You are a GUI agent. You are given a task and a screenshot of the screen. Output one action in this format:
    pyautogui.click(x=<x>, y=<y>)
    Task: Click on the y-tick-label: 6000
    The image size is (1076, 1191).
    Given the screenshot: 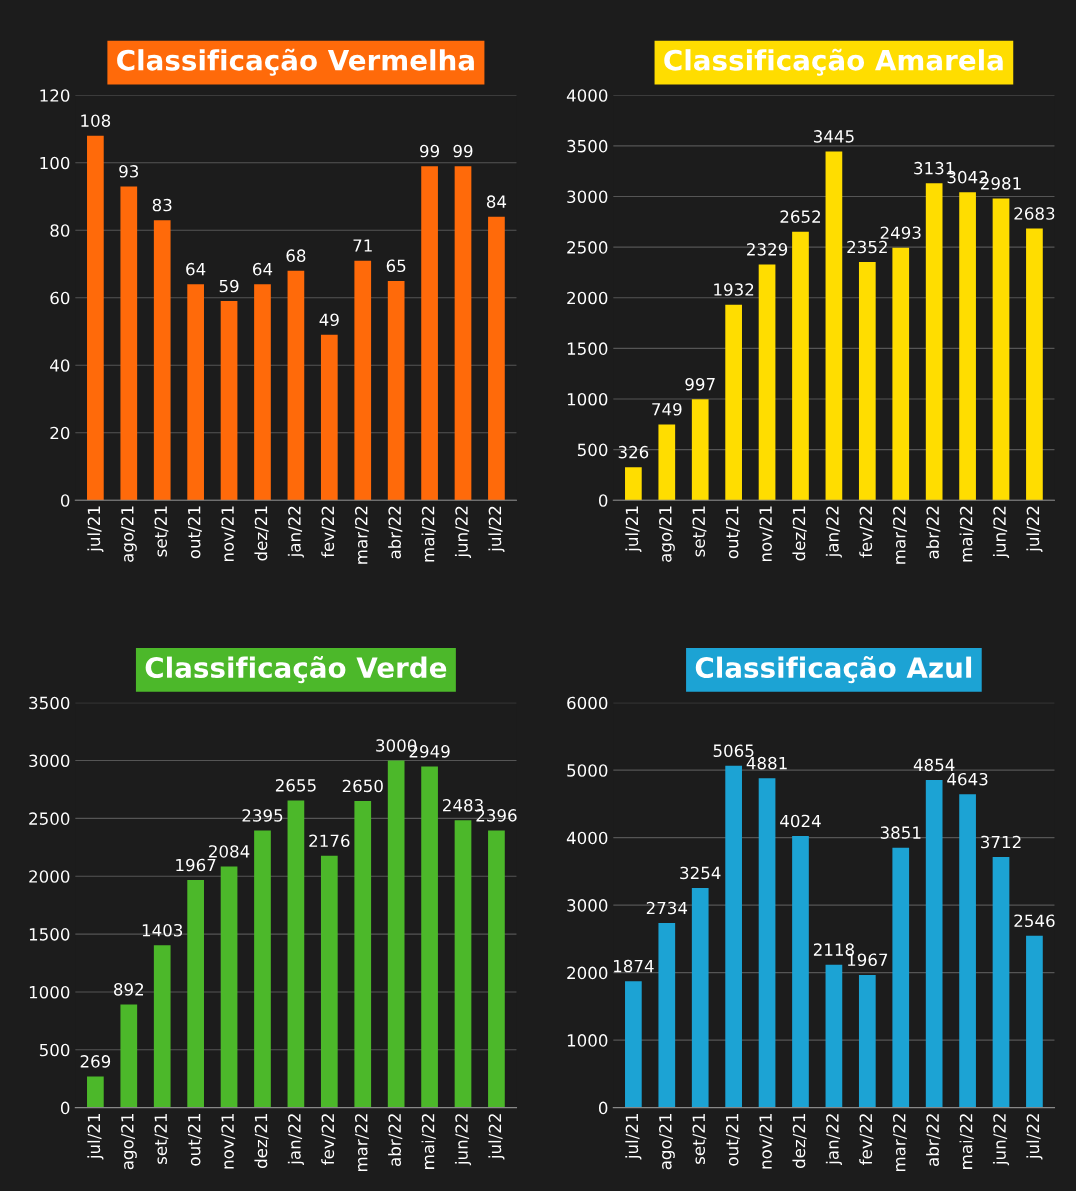 What is the action you would take?
    pyautogui.click(x=587, y=703)
    